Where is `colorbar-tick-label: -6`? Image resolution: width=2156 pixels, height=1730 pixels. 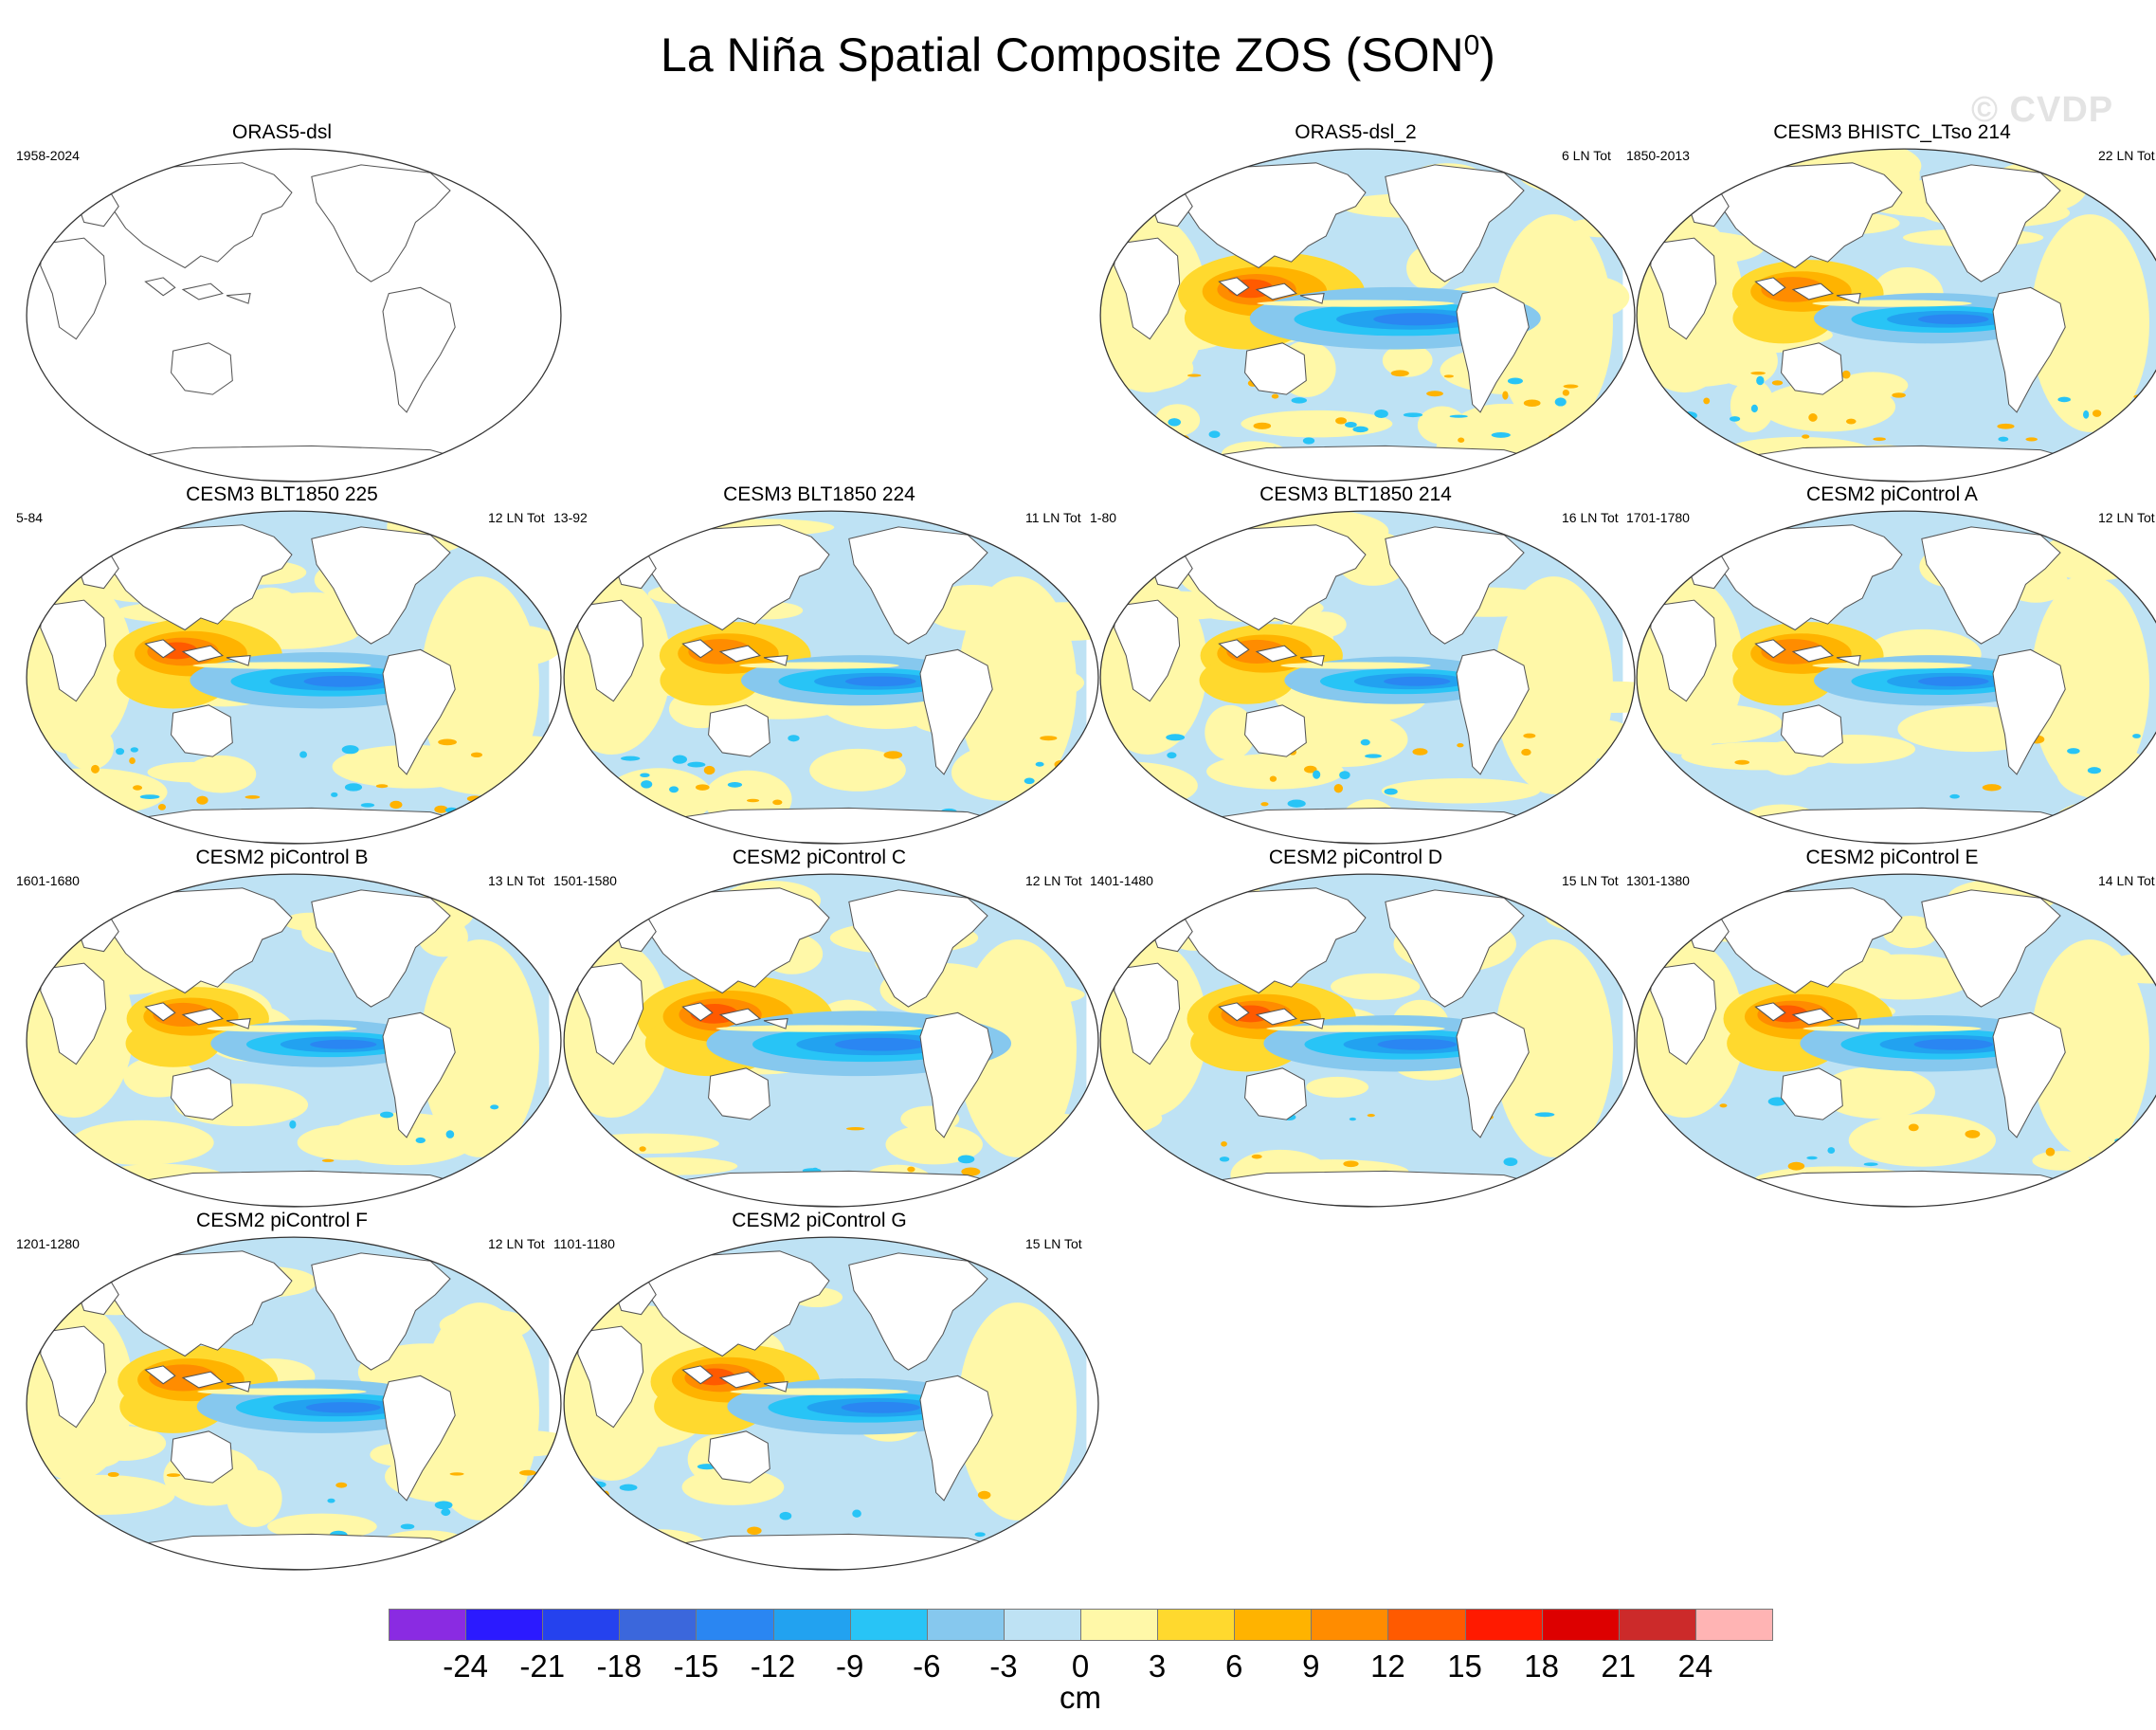 colorbar-tick-label: -6 is located at coordinates (927, 1666).